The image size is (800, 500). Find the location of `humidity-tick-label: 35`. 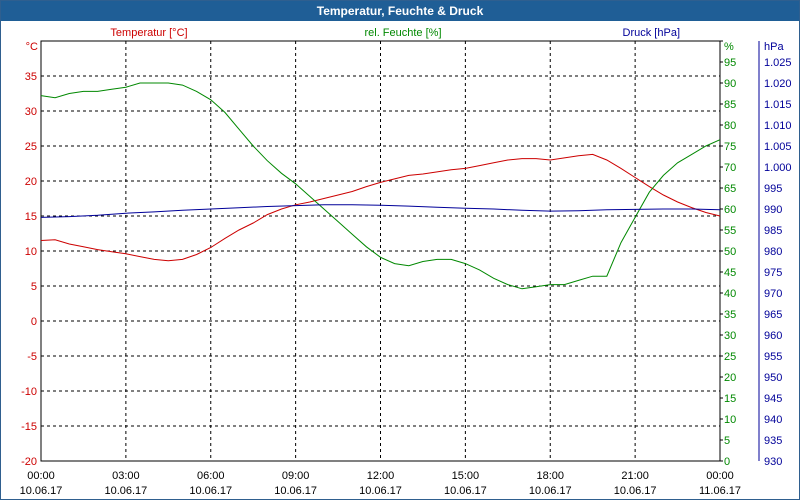

humidity-tick-label: 35 is located at coordinates (730, 315).